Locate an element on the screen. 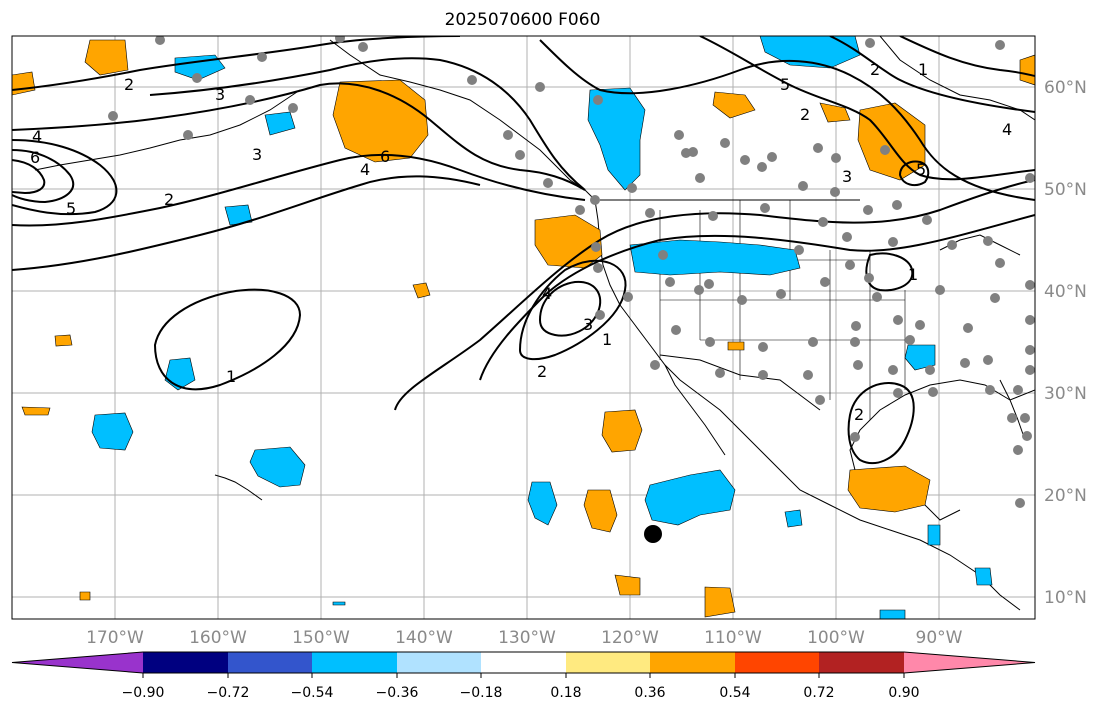  lon-label: 100°W is located at coordinates (836, 638).